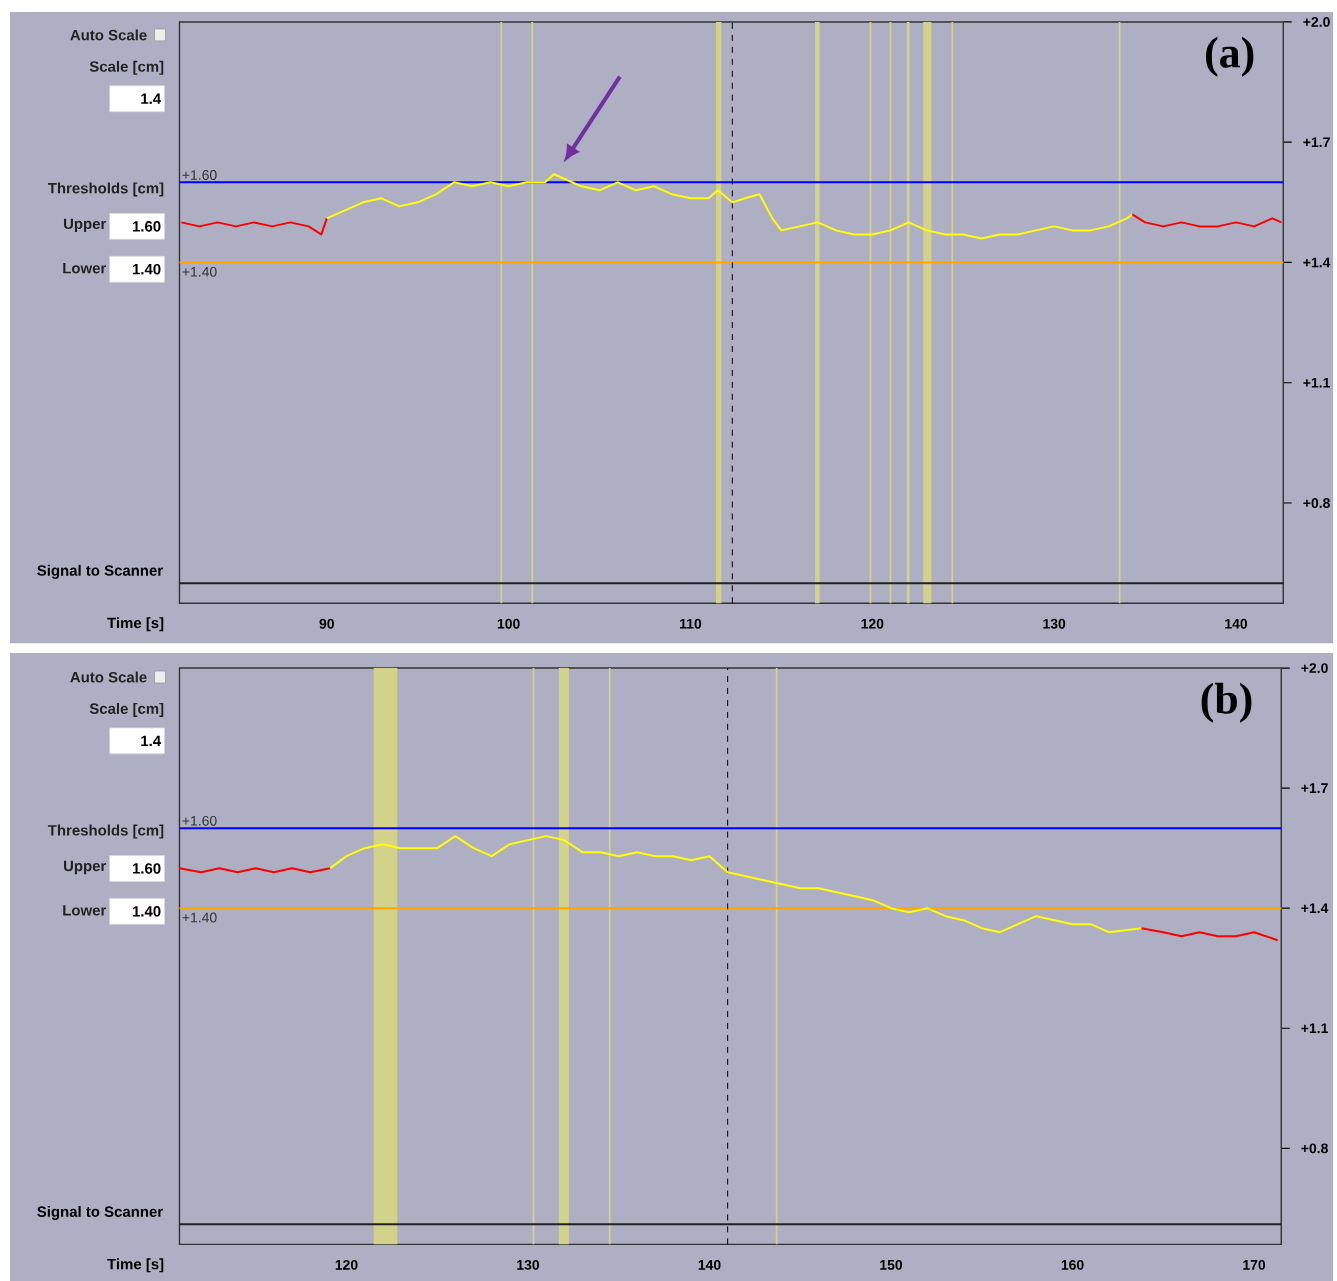 The width and height of the screenshot is (1337, 1281). I want to click on chart-title: (a), so click(1230, 56).